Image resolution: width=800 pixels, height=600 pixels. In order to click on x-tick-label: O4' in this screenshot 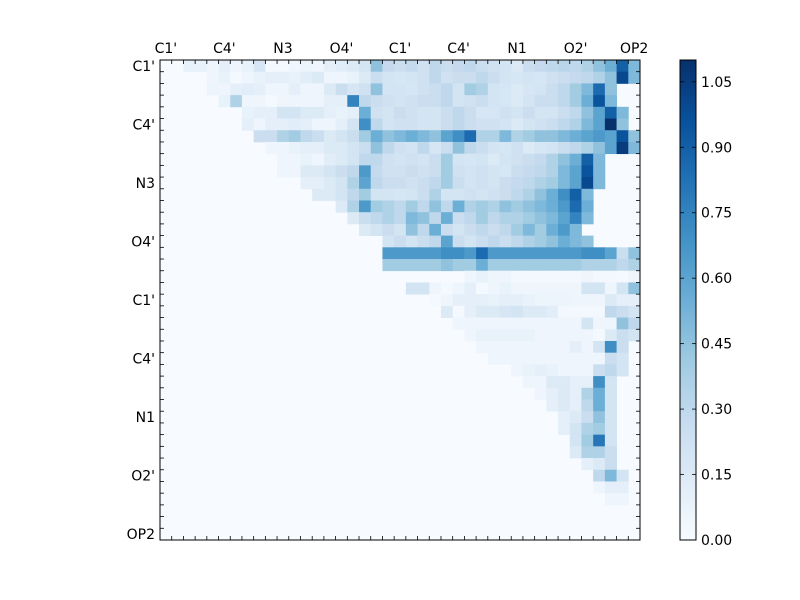, I will do `click(342, 49)`.